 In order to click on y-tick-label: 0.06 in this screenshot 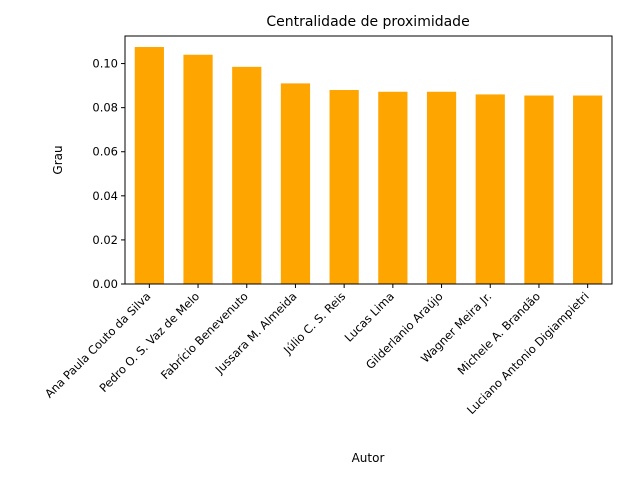, I will do `click(105, 152)`.